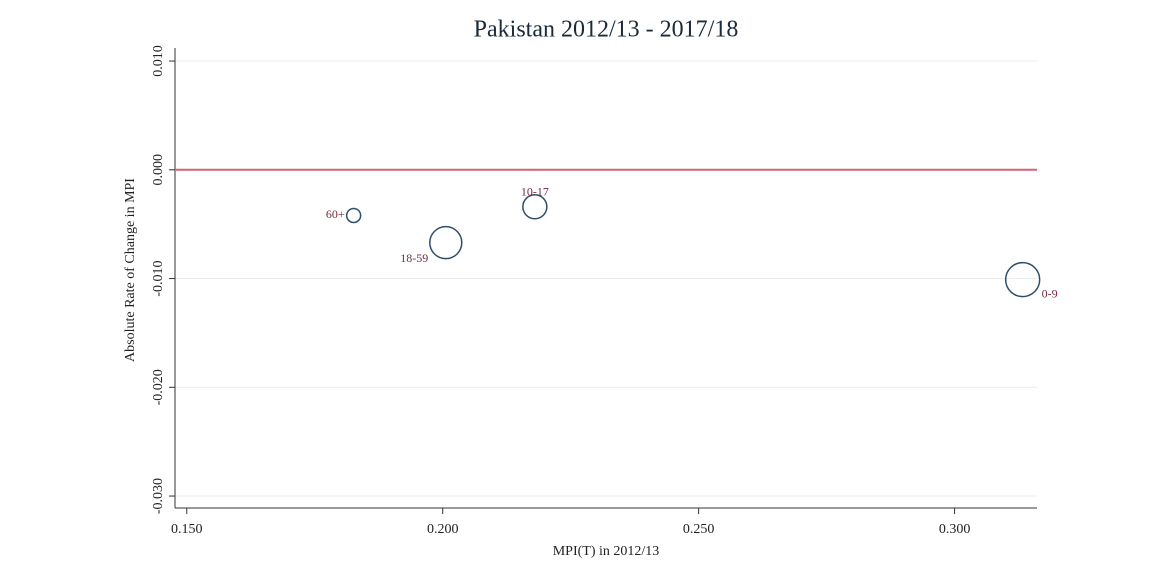 The image size is (1151, 575). I want to click on x-tick-label: 0.250, so click(699, 529).